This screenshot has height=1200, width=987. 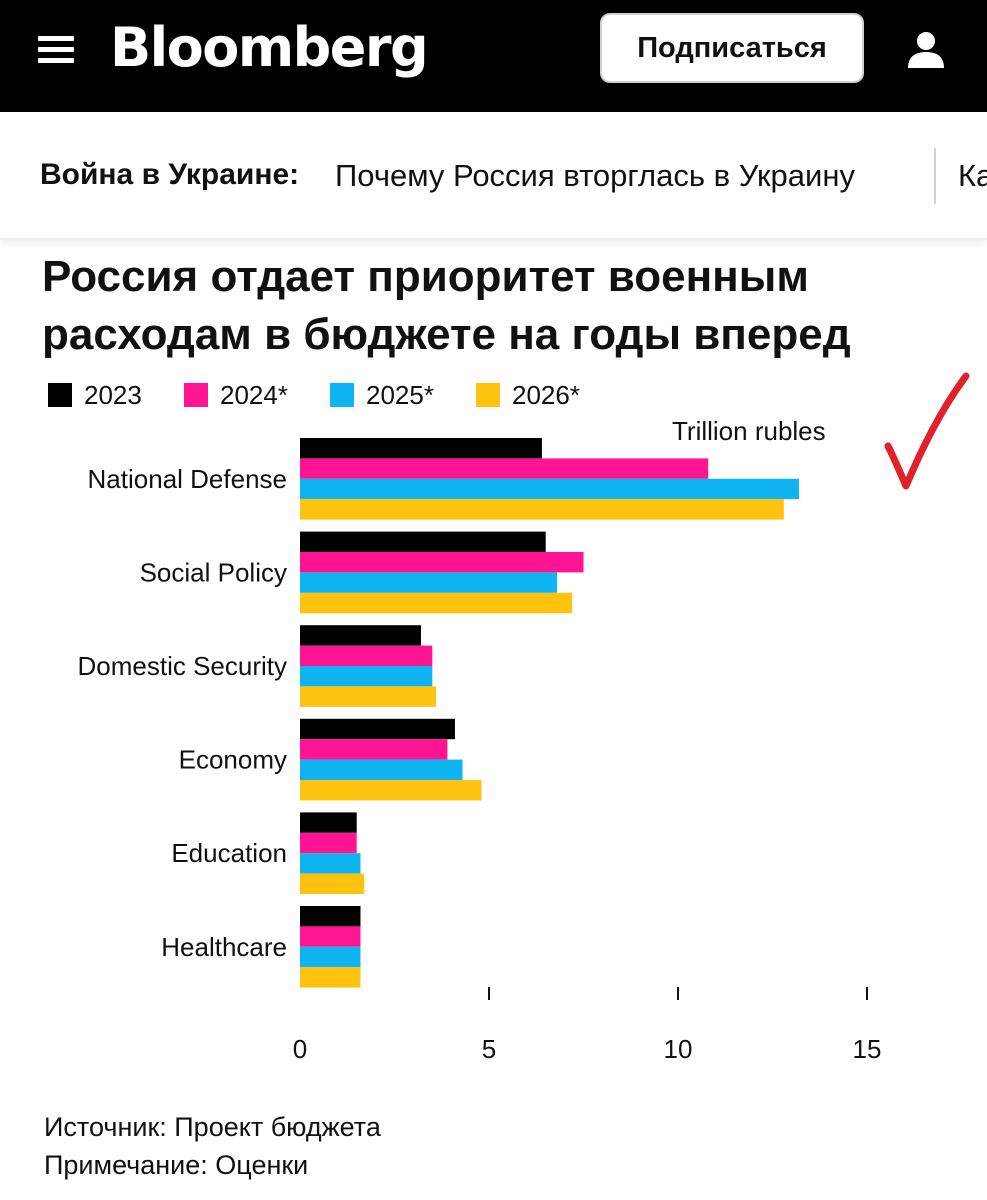 I want to click on bloomberg-logo: Bloomberg, so click(x=269, y=47).